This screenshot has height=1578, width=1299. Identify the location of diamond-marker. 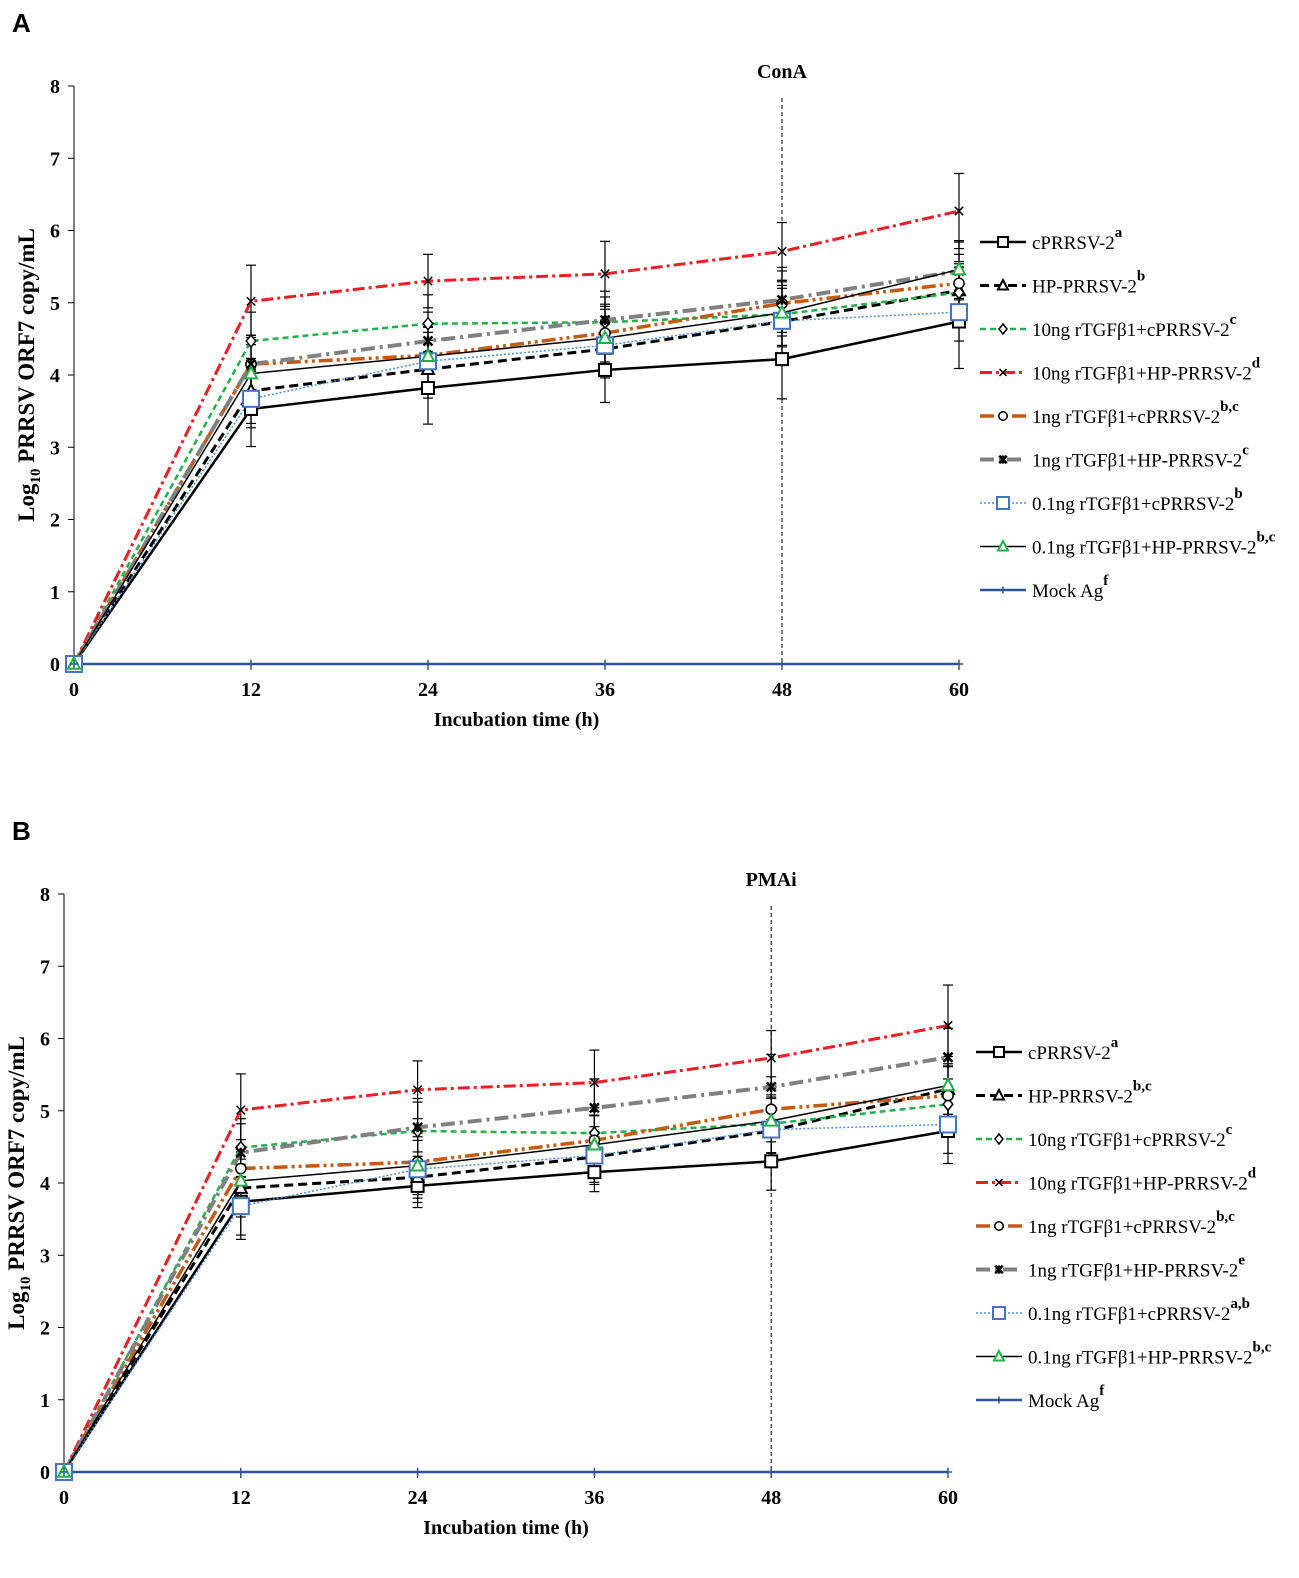
(428, 323).